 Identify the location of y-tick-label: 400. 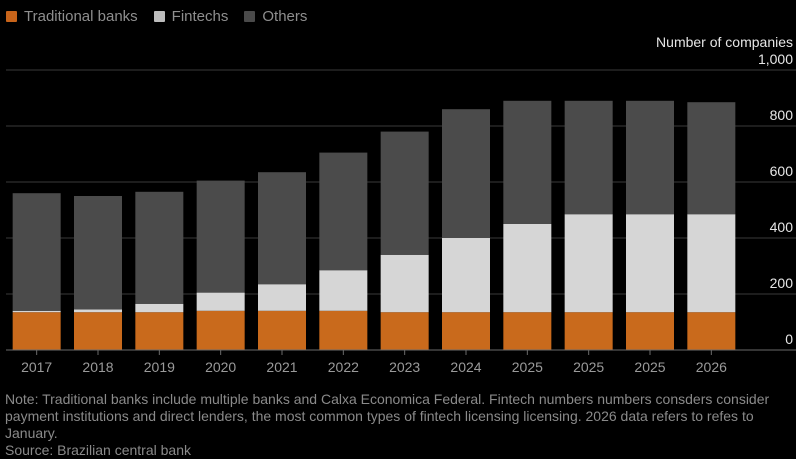
(782, 227).